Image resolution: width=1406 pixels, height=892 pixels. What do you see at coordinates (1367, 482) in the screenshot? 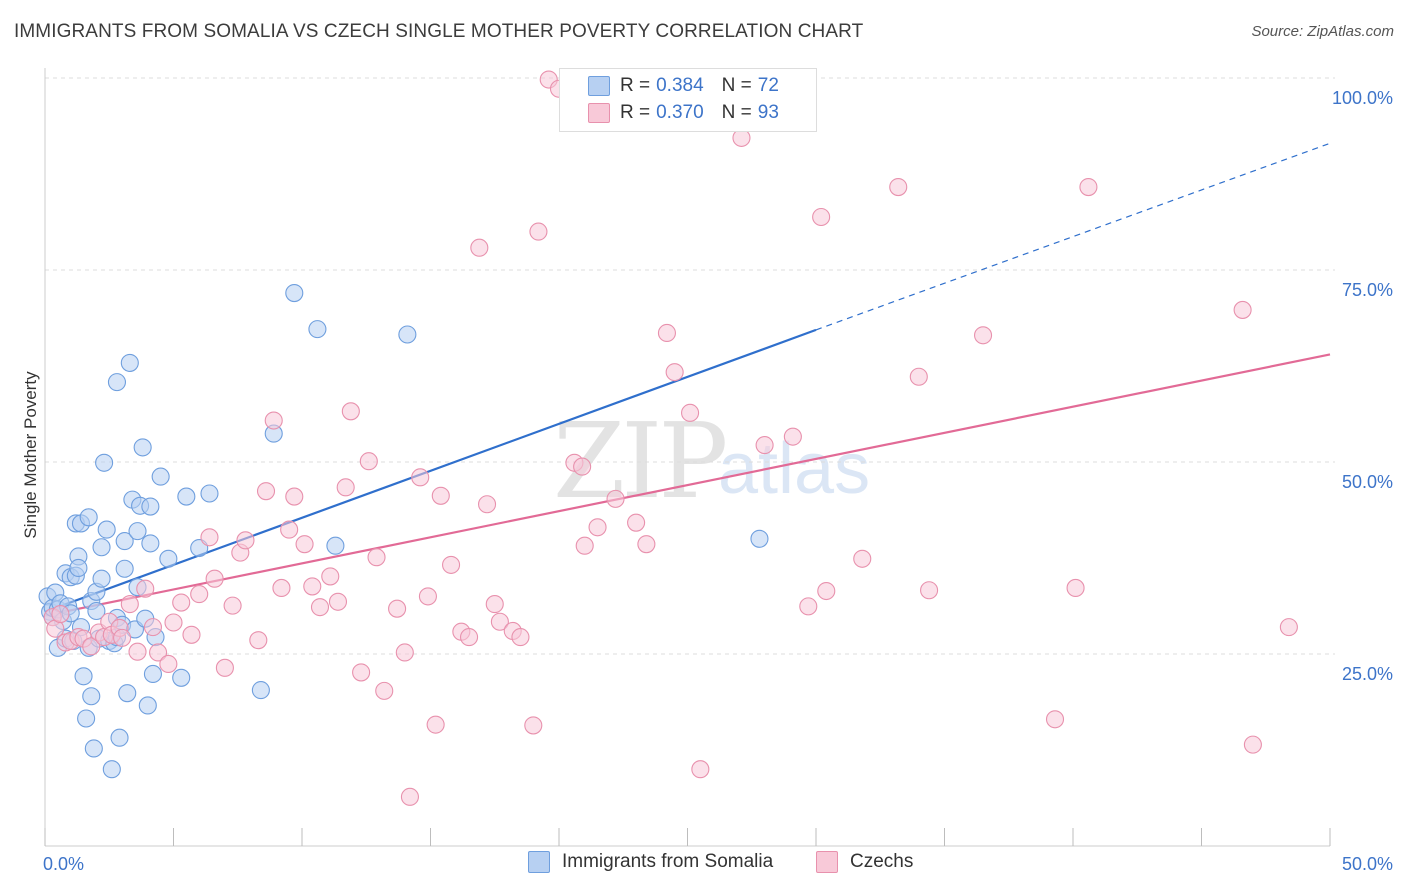
I see `y-tick-label: 50.0%` at bounding box center [1367, 482].